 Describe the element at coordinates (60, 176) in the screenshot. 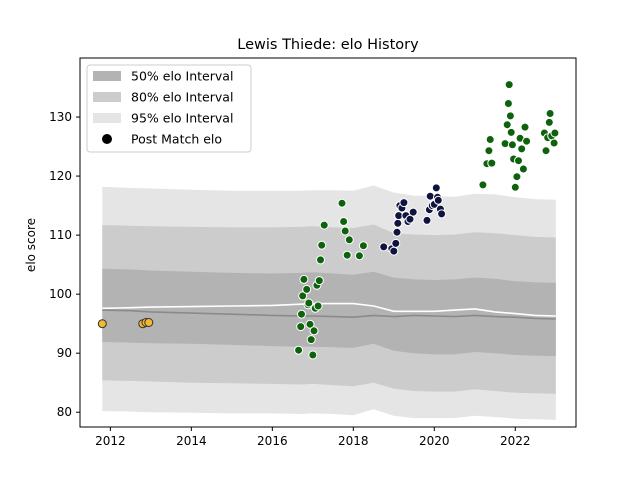

I see `y-tick-label-120: 120` at that location.